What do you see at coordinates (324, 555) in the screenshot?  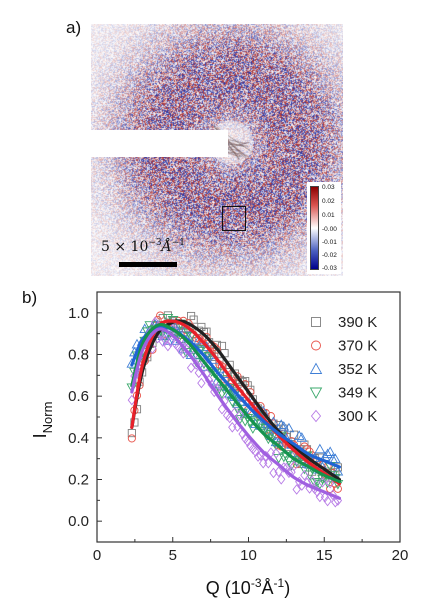 I see `x-tick-label: 15` at bounding box center [324, 555].